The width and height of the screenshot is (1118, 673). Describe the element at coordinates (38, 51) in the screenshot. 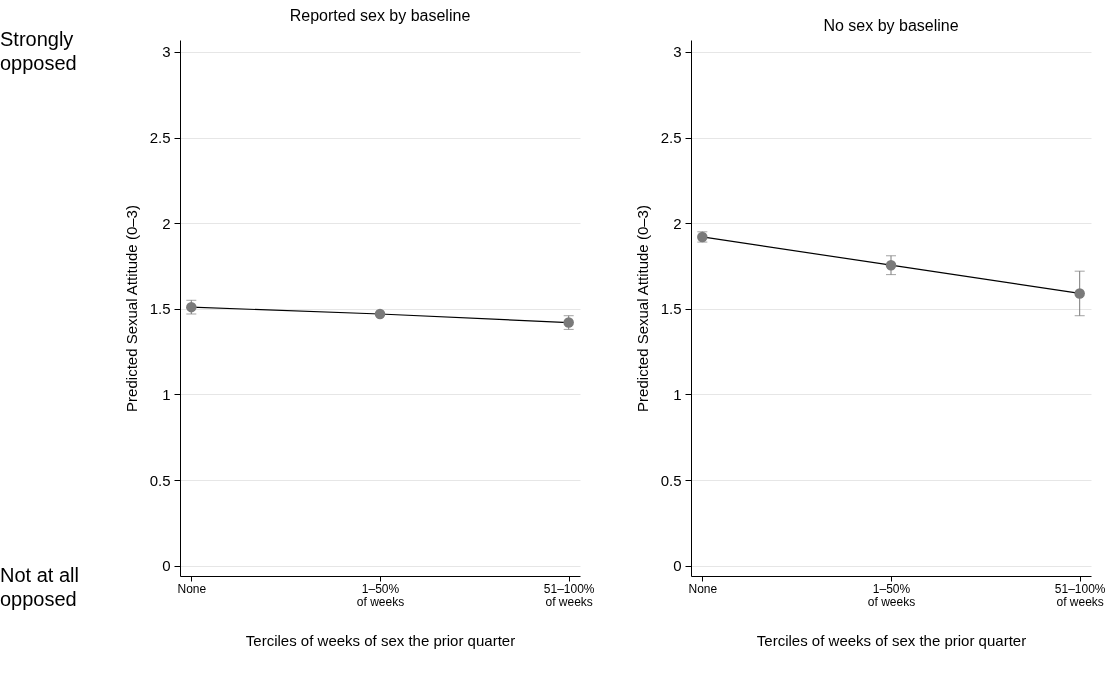

I see `text: Strongly opposed` at that location.